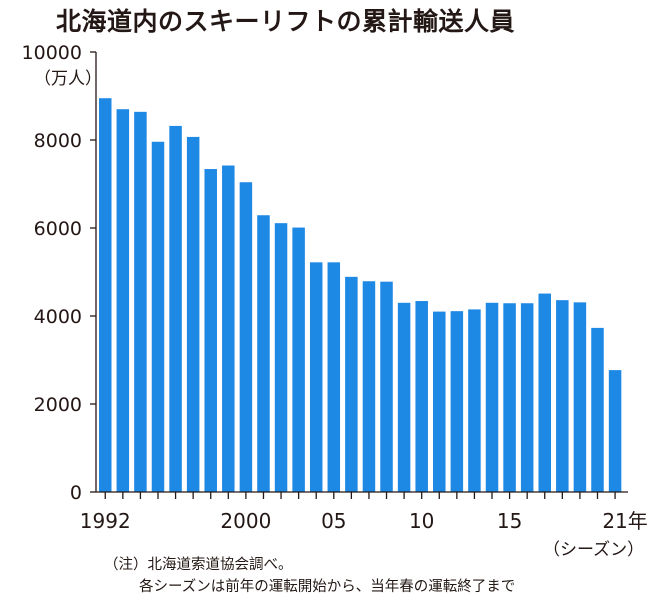  What do you see at coordinates (228, 328) in the screenshot?
I see `bar-1999` at bounding box center [228, 328].